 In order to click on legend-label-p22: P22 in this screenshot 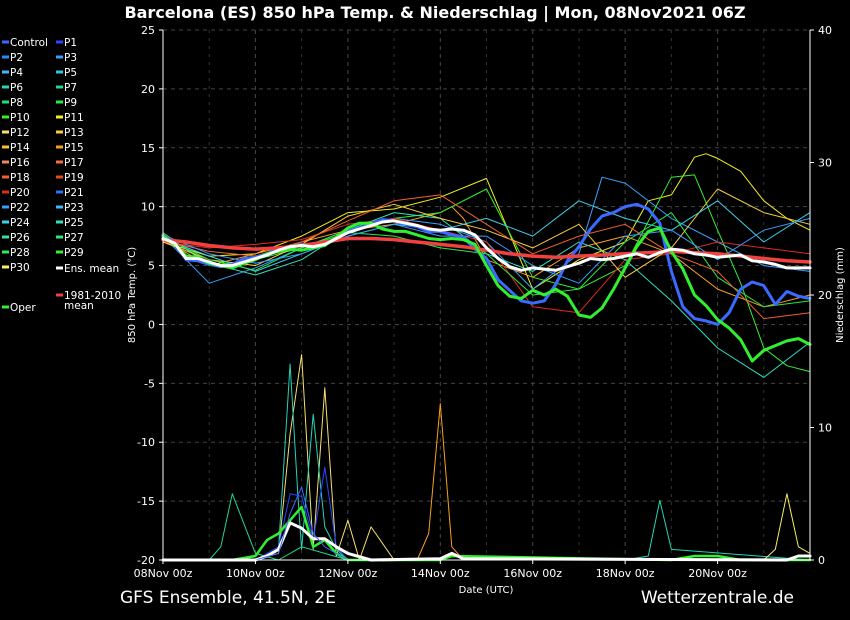, I will do `click(20, 208)`.